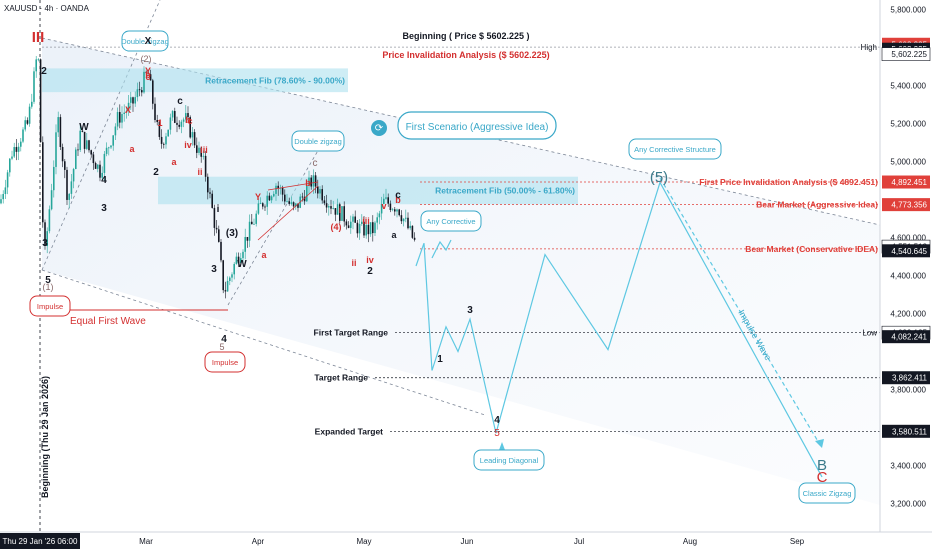 The height and width of the screenshot is (550, 932). Describe the element at coordinates (366, 221) in the screenshot. I see `wave-label-37: iii` at that location.